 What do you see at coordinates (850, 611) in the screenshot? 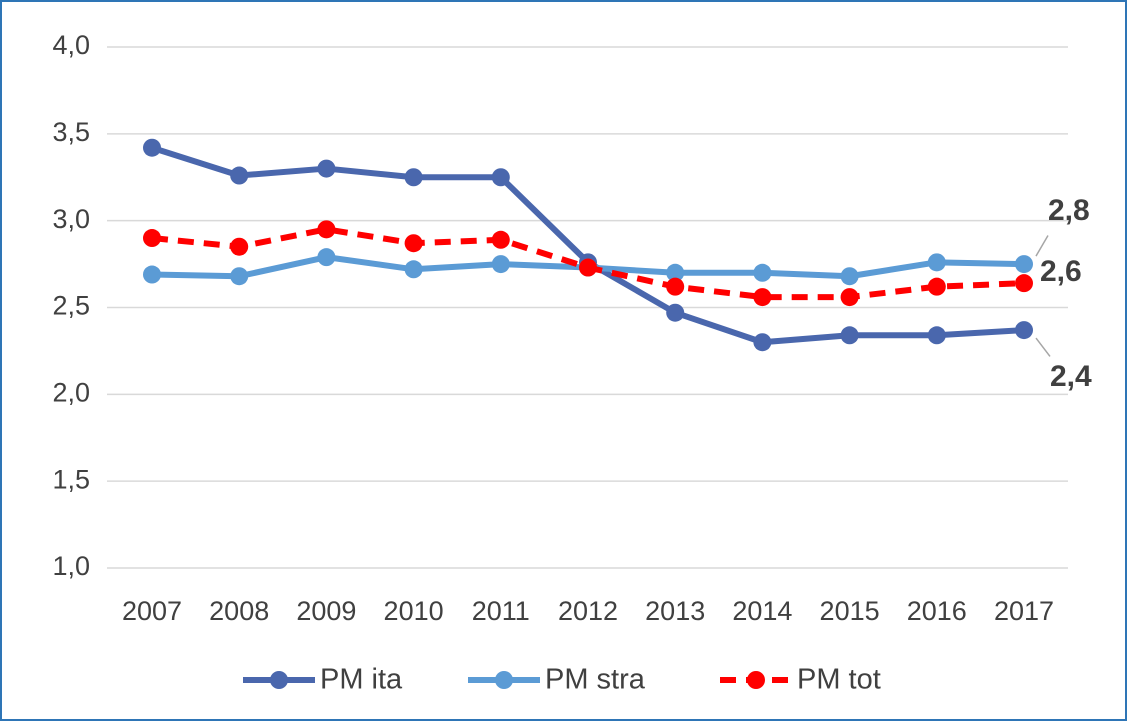
I see `x-tick-label: 2015` at bounding box center [850, 611].